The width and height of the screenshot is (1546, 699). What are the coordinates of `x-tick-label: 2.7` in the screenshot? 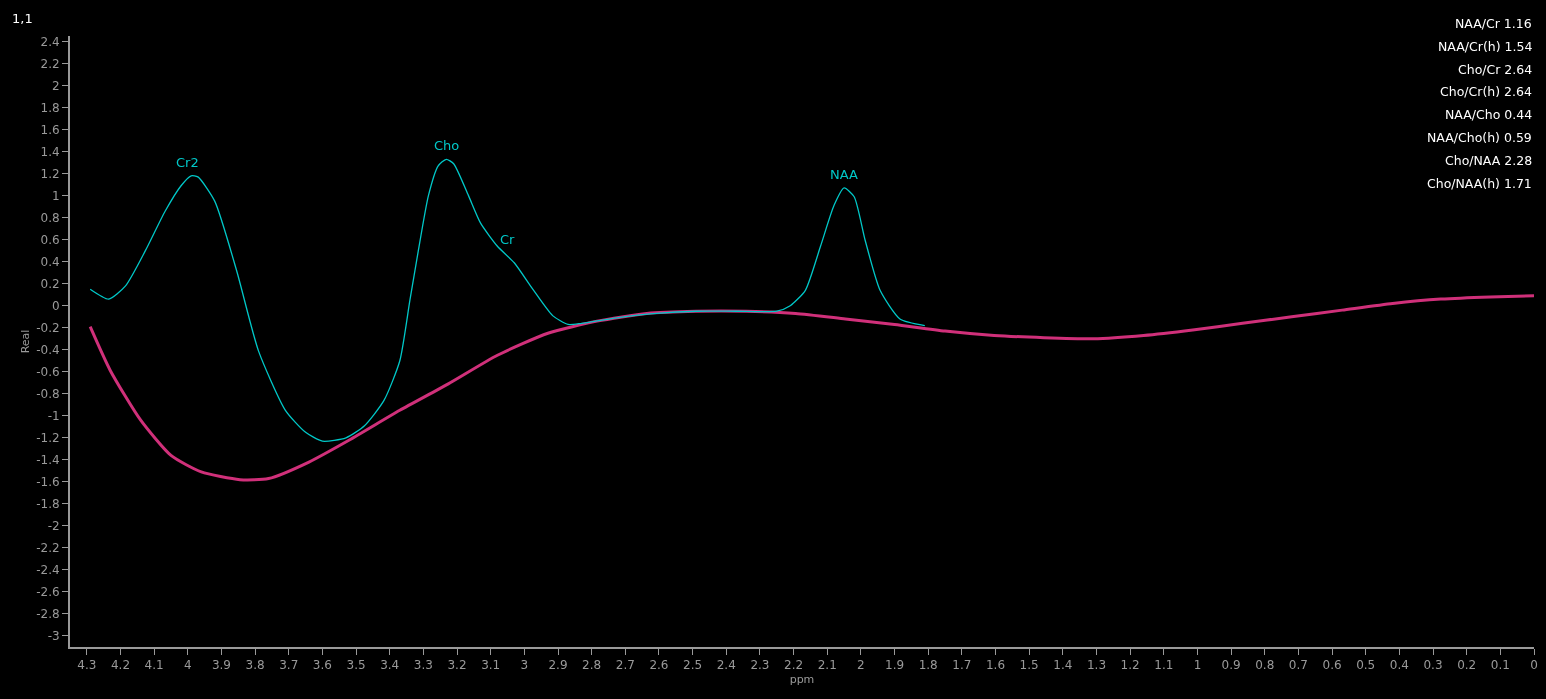 It's located at (625, 665).